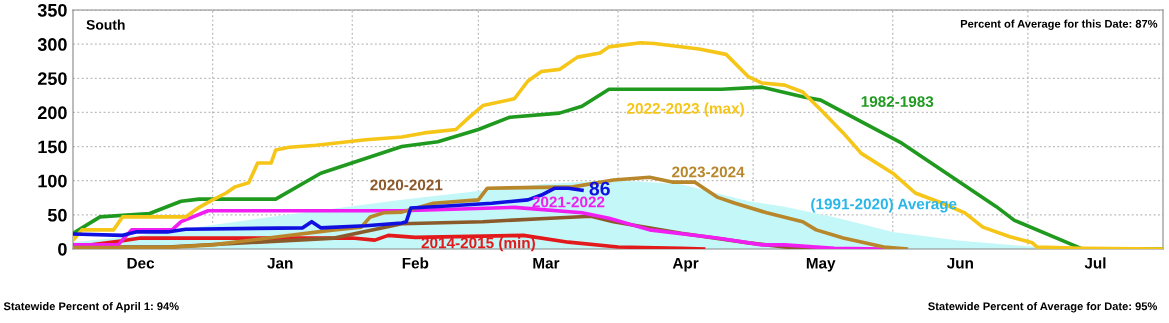  I want to click on y-tick-label: 300, so click(52, 44).